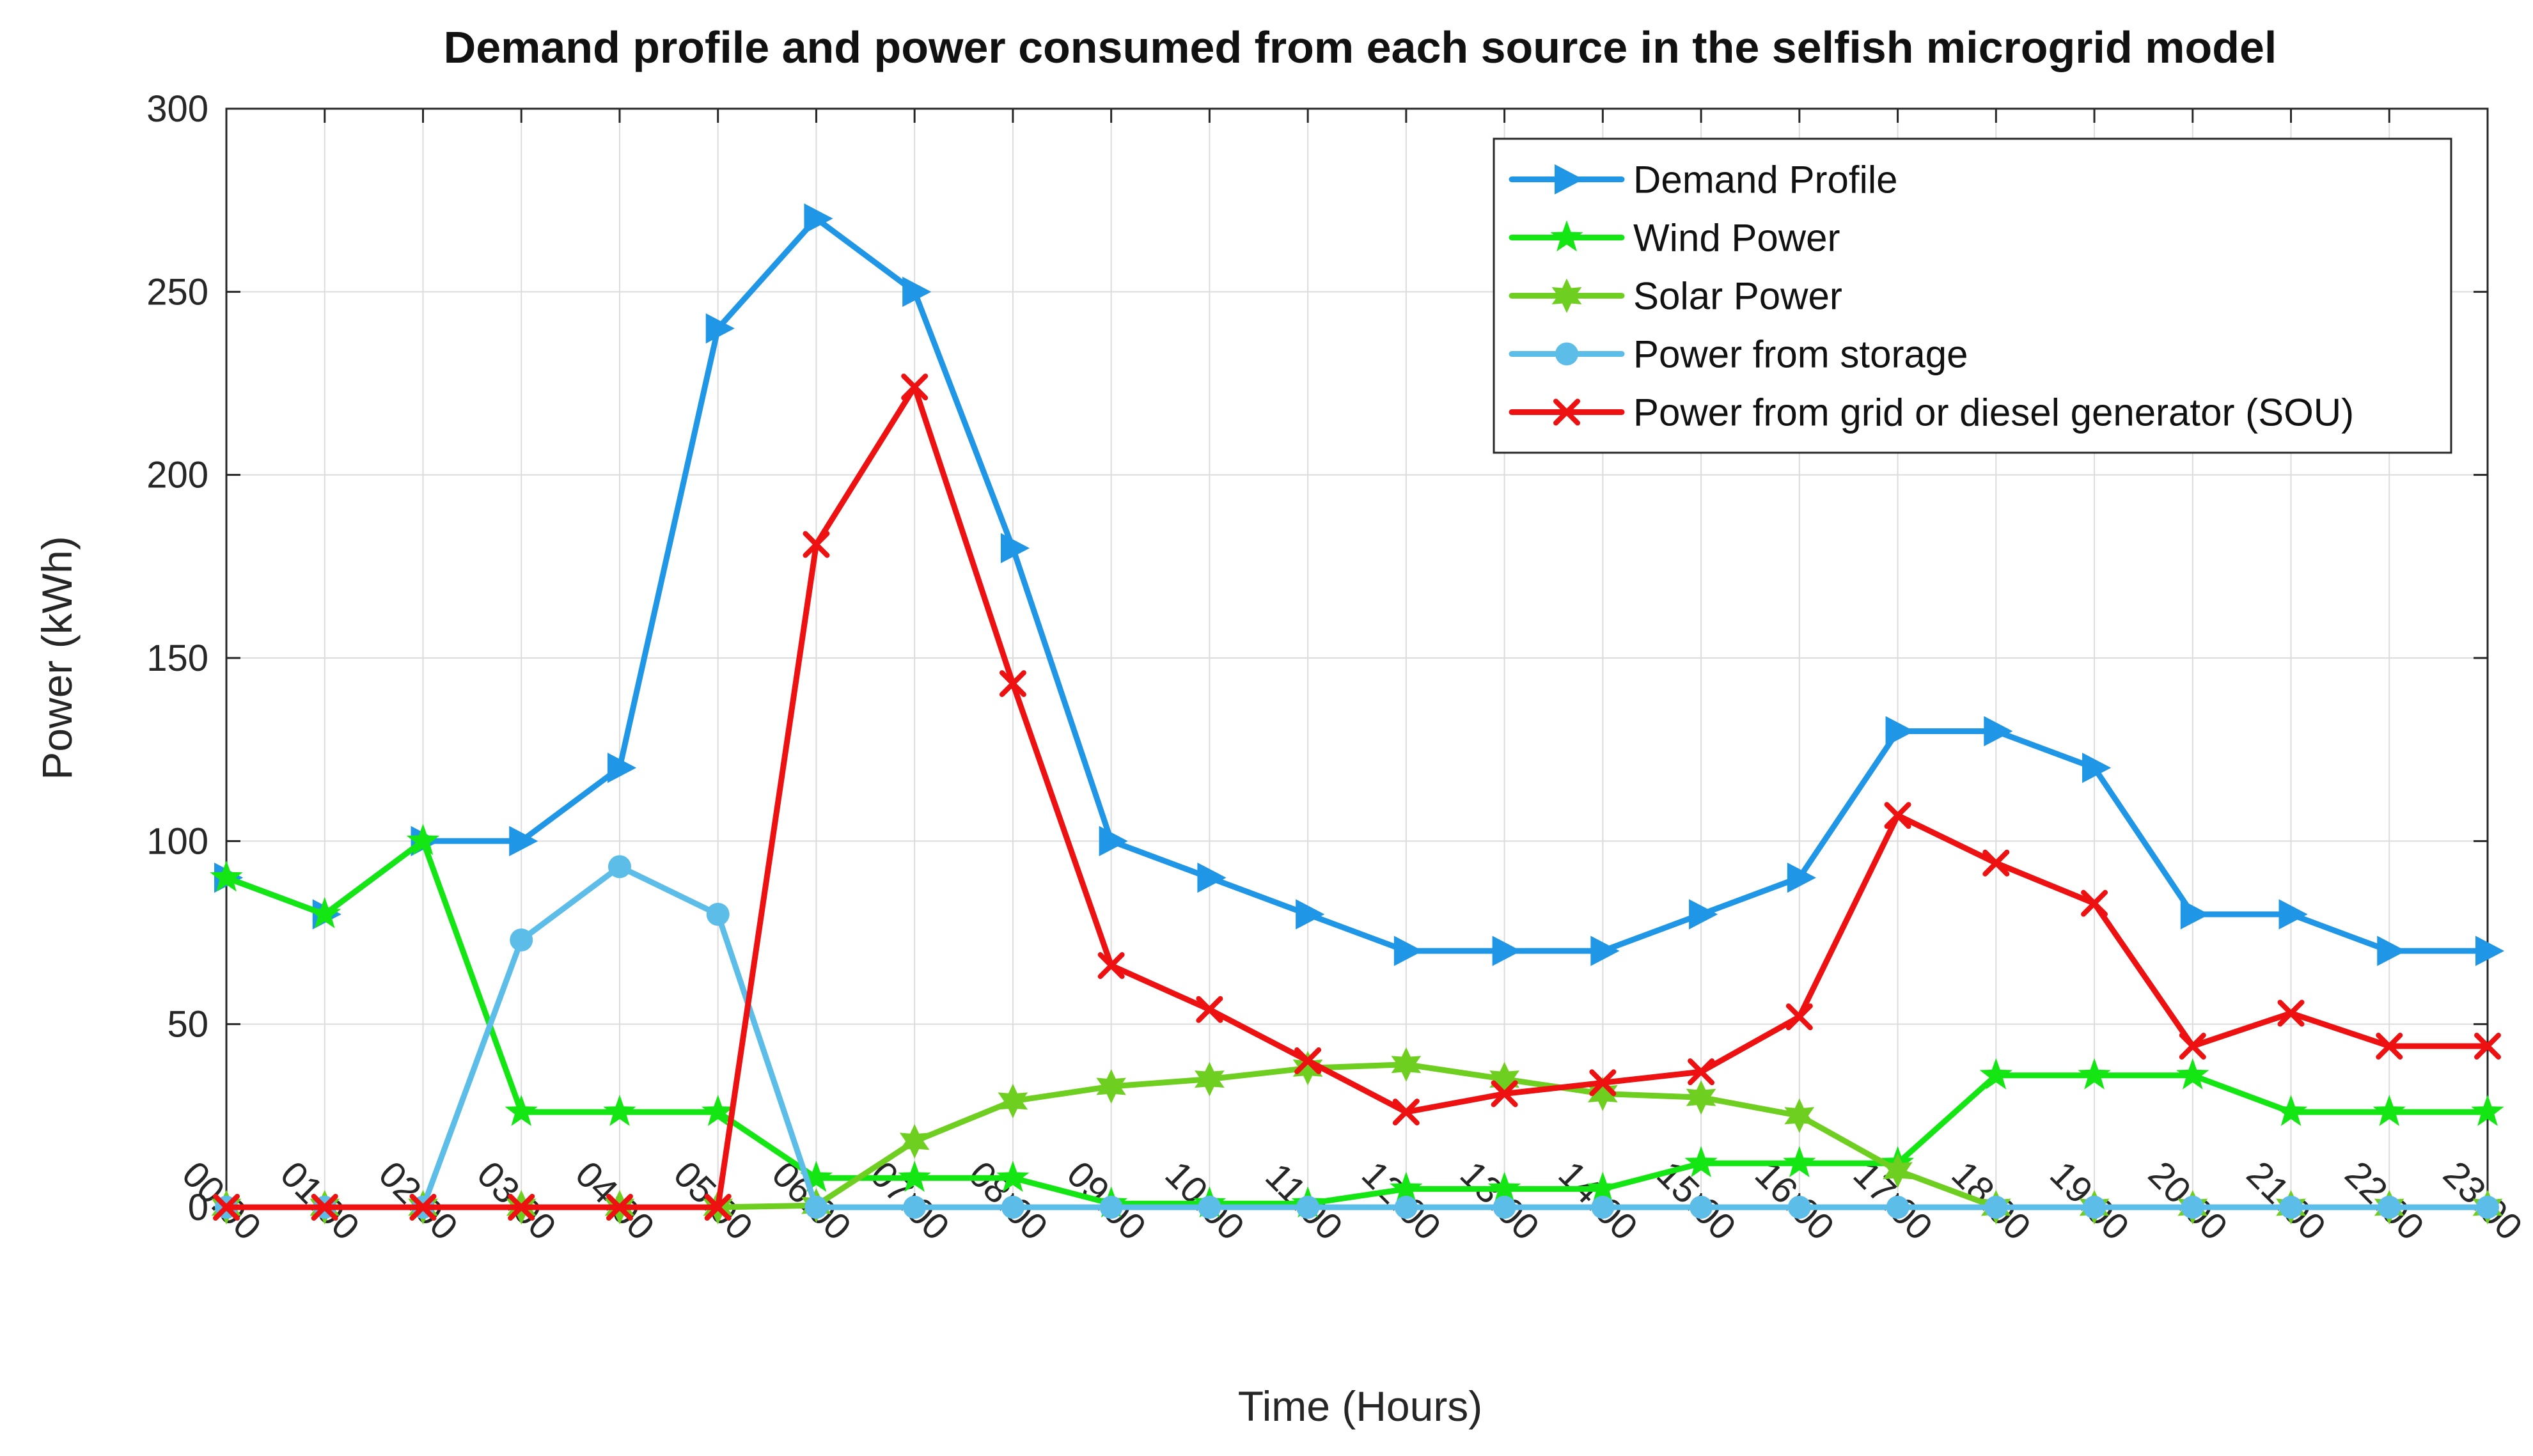 The height and width of the screenshot is (1456, 2533). Describe the element at coordinates (57, 658) in the screenshot. I see `y-axis-label: Power (kWh)` at that location.